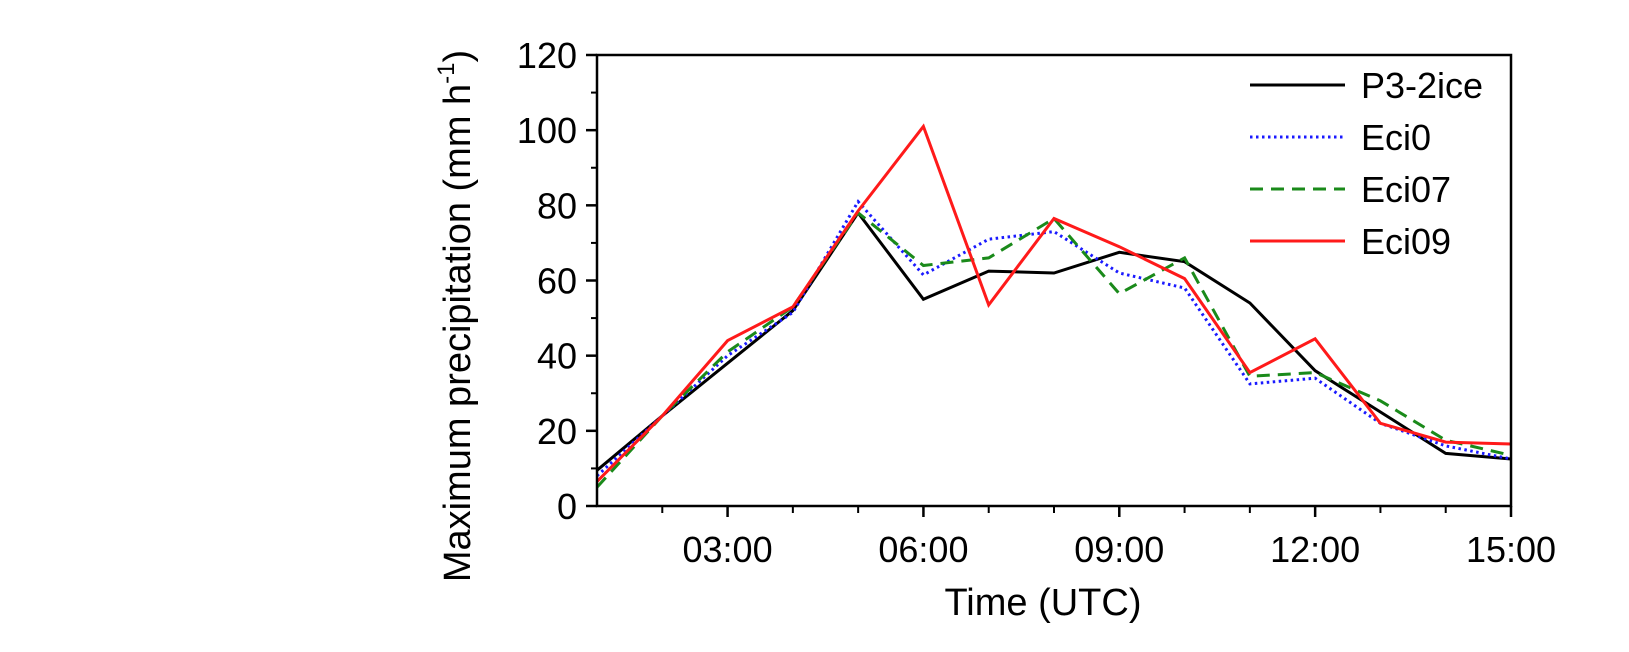  I want to click on y-tick-label: 60, so click(557, 281).